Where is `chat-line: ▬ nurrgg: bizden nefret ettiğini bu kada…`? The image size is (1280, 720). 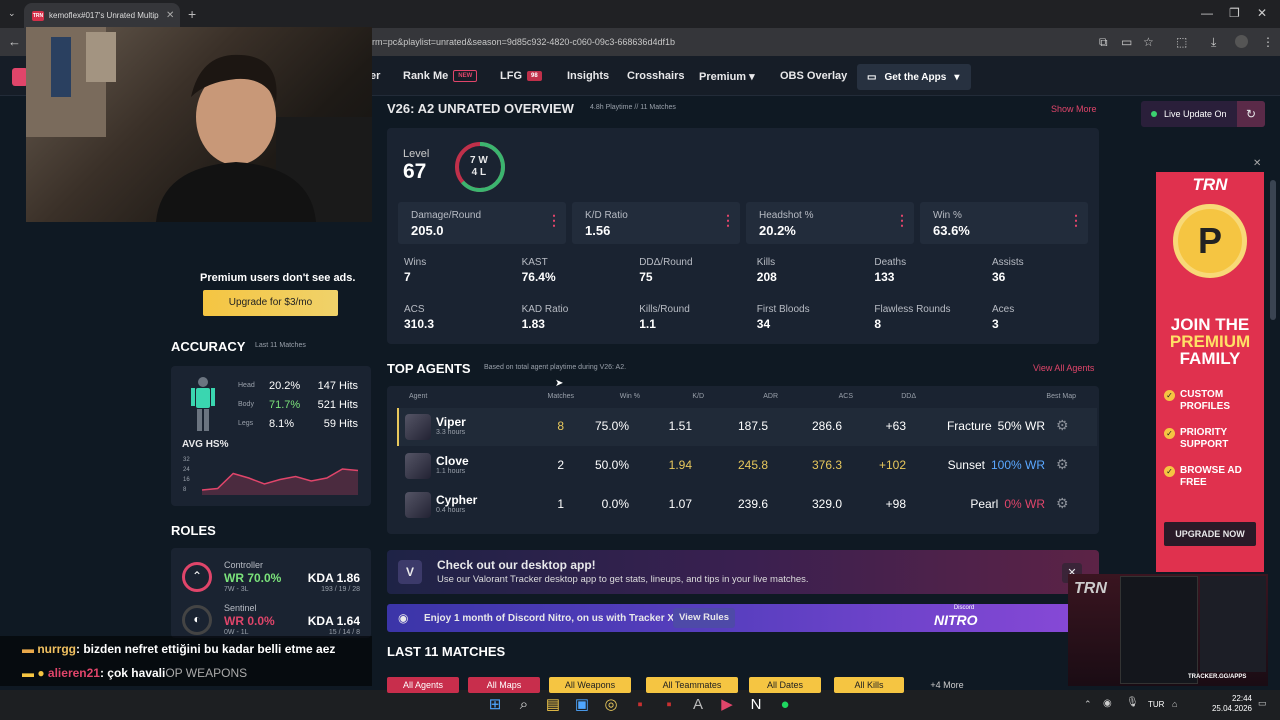
chat-line: ▬ nurrgg: bizden nefret ettiğini bu kada… is located at coordinates (178, 649).